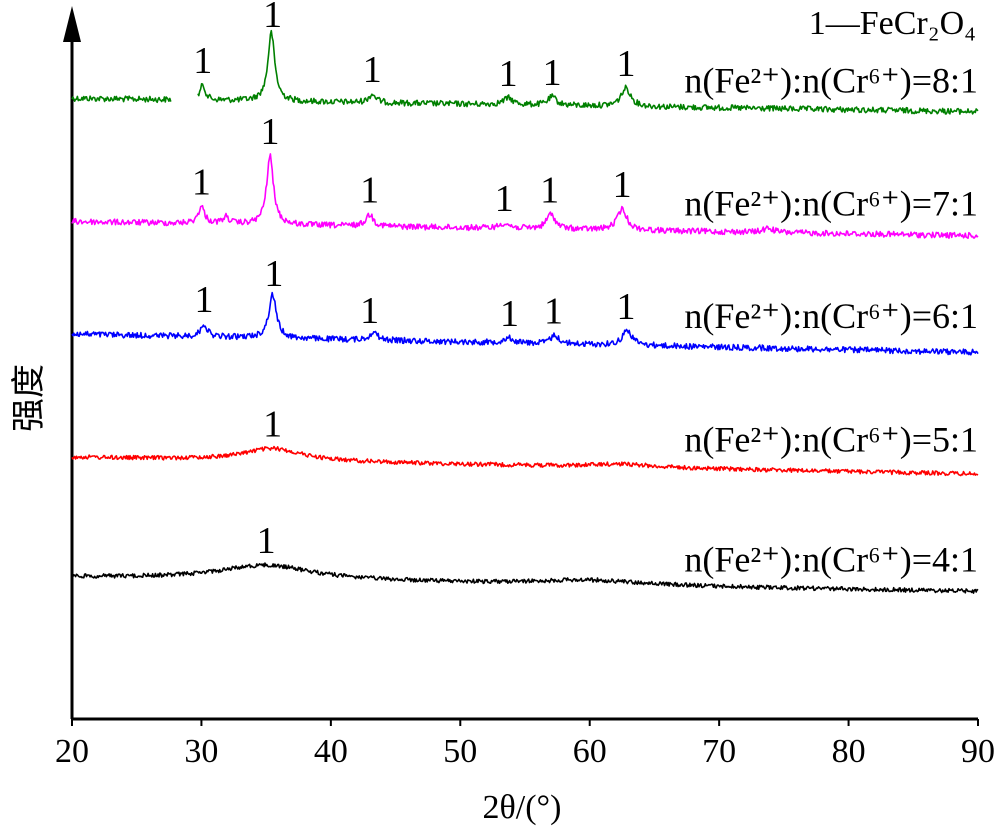 The height and width of the screenshot is (833, 1000). What do you see at coordinates (522, 807) in the screenshot?
I see `x-axis-title: 2θ/(°)` at bounding box center [522, 807].